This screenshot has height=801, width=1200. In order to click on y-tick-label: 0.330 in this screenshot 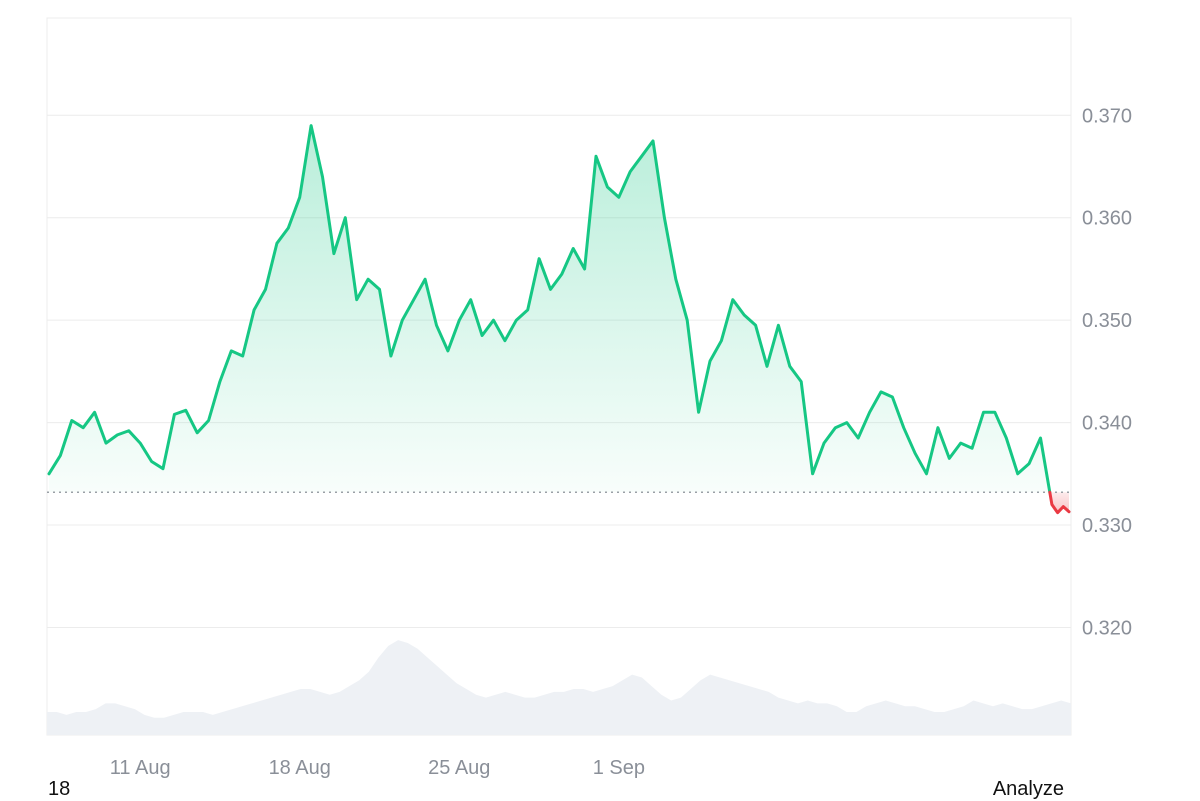, I will do `click(1107, 526)`.